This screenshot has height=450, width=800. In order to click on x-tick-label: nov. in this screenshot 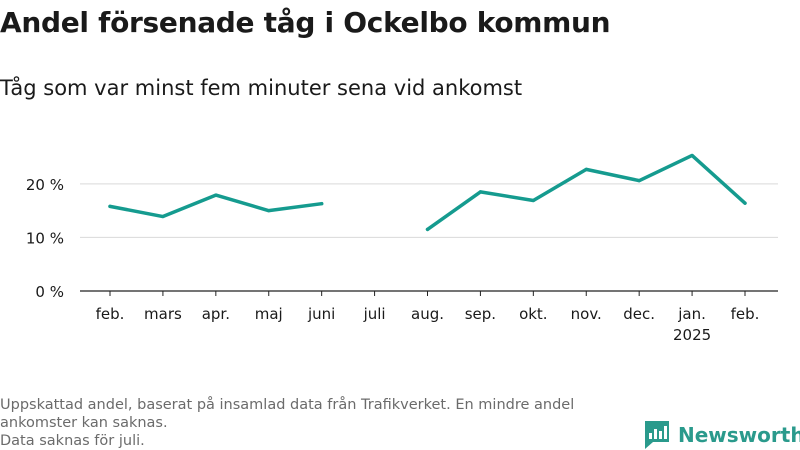, I will do `click(586, 314)`.